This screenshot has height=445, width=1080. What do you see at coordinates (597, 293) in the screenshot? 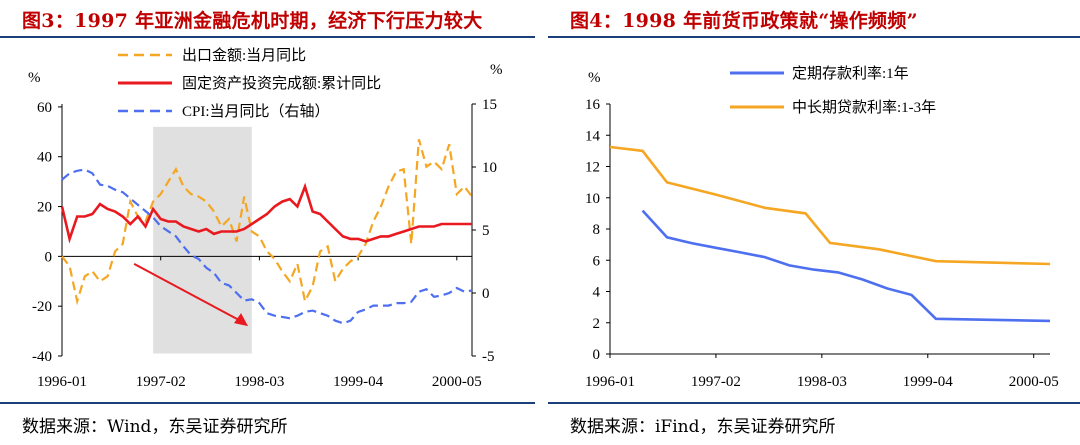
I see `y-tick-label: 4` at bounding box center [597, 293].